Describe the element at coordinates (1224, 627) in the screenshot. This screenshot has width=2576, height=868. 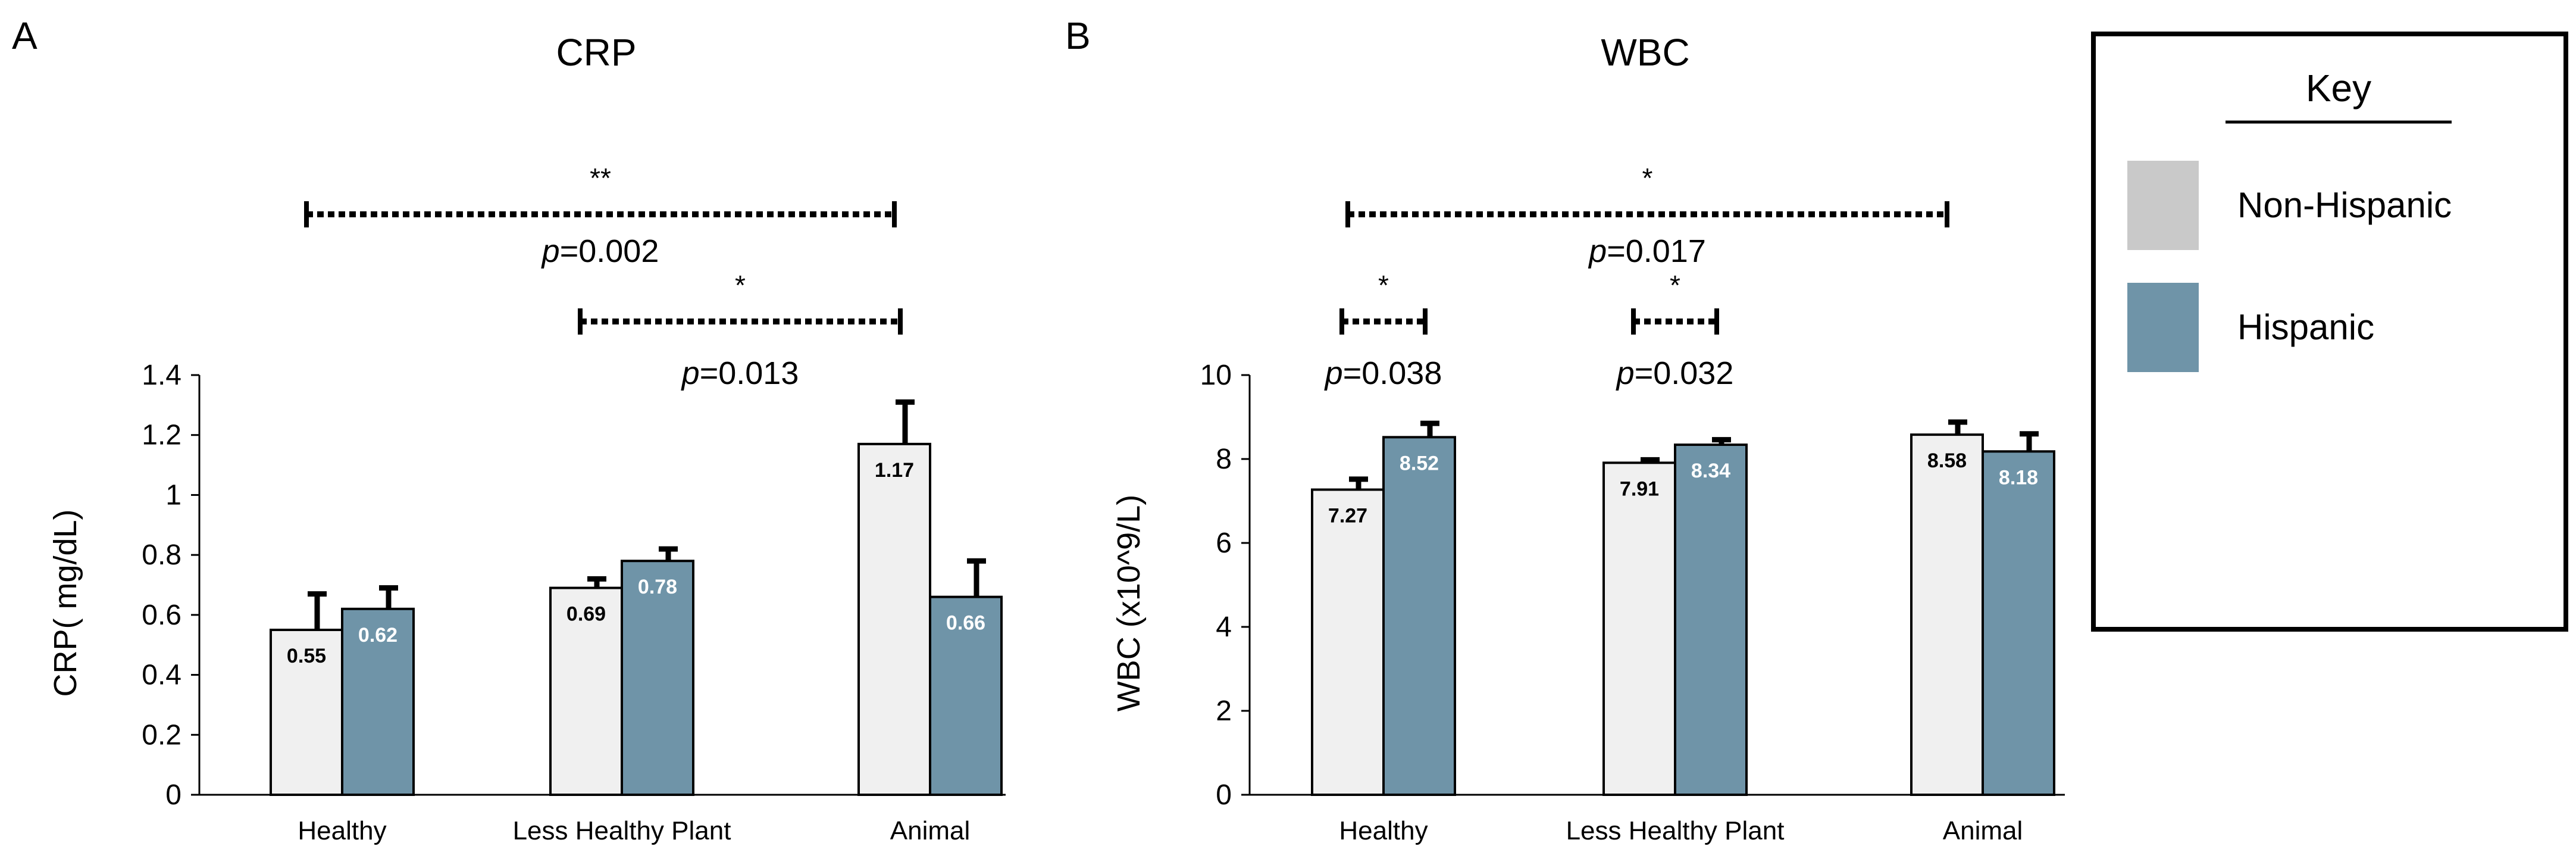
I see `panel-b-y-tick-label: 4` at that location.